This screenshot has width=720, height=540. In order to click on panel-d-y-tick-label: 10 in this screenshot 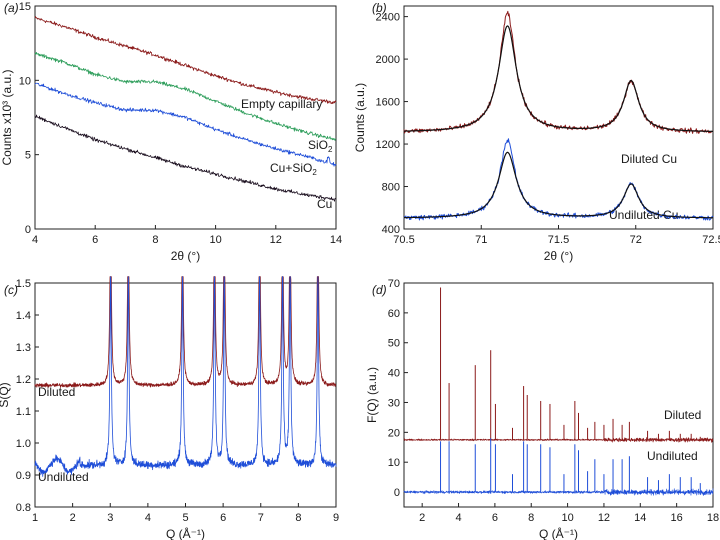, I will do `click(394, 463)`.